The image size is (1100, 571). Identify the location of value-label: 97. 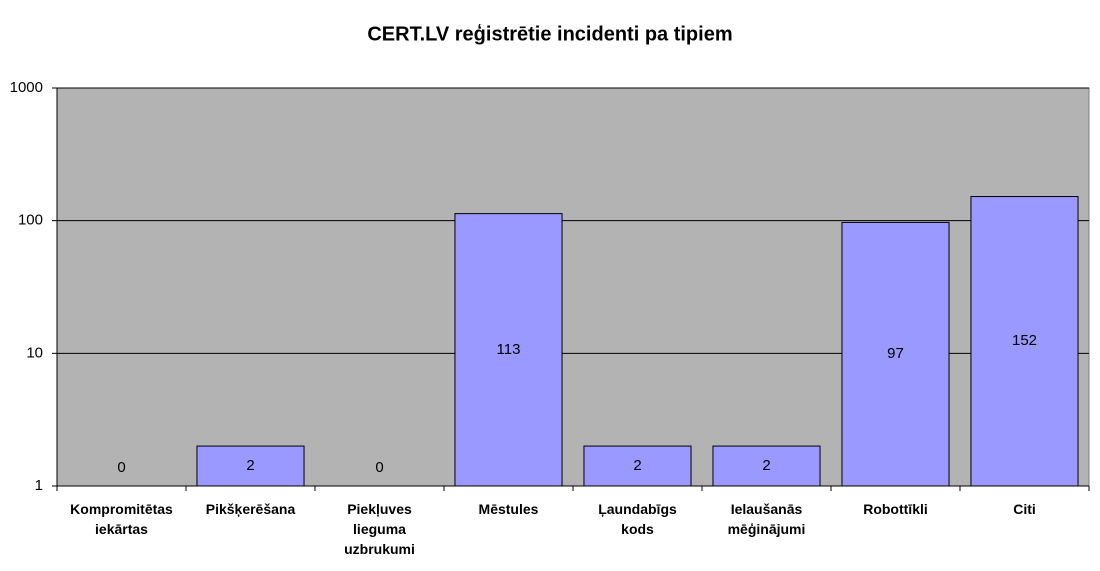
(895, 353).